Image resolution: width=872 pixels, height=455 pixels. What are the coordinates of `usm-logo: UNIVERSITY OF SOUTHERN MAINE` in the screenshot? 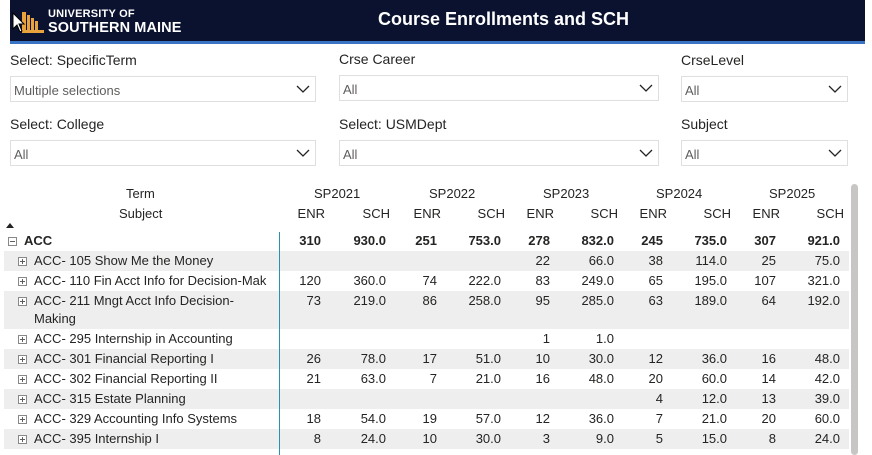 It's located at (102, 23).